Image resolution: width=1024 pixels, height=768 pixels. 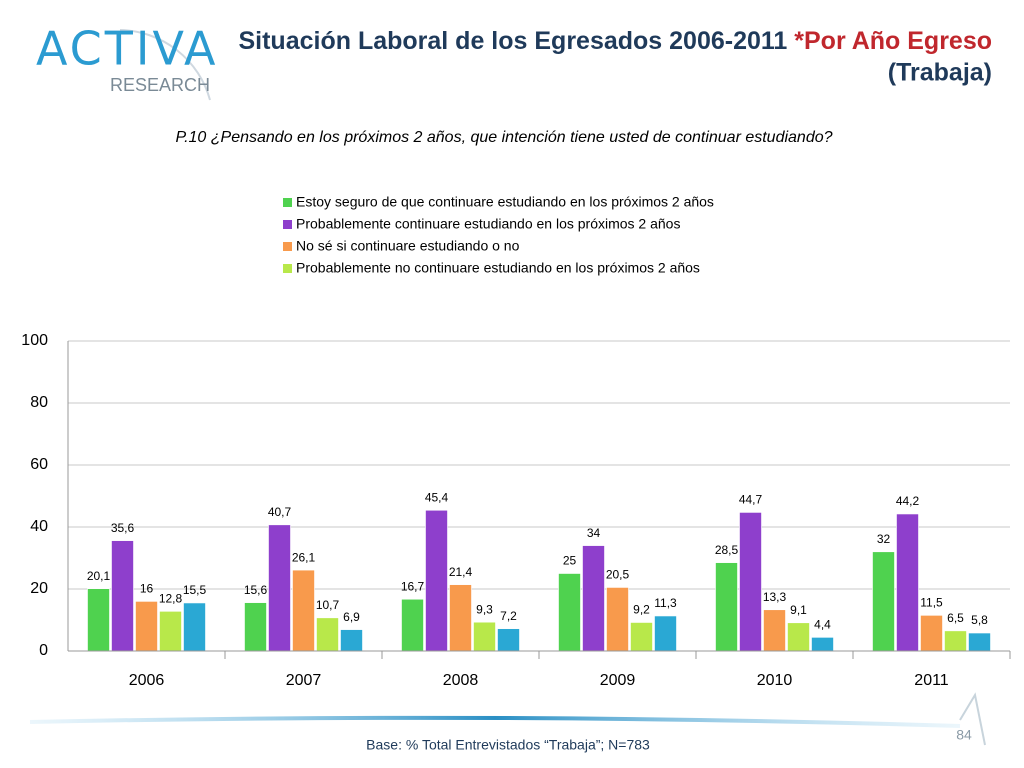 I want to click on value-label: 9,1, so click(x=798, y=610).